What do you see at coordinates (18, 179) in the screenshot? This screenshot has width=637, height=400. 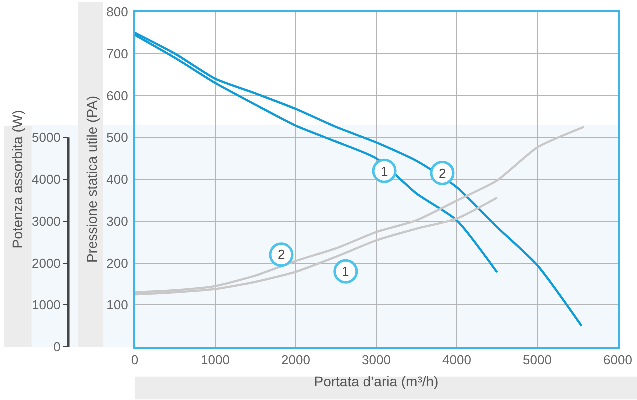 I see `y2-axis-title: Potenza assorbita (W)` at bounding box center [18, 179].